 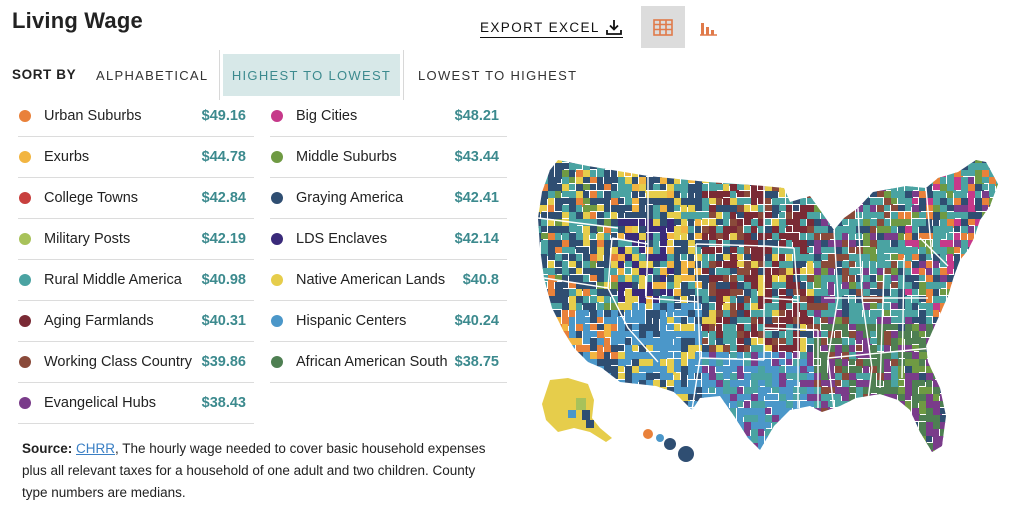 I want to click on sort-lowest-to-highest: LOWEST TO HIGHEST, so click(x=498, y=75).